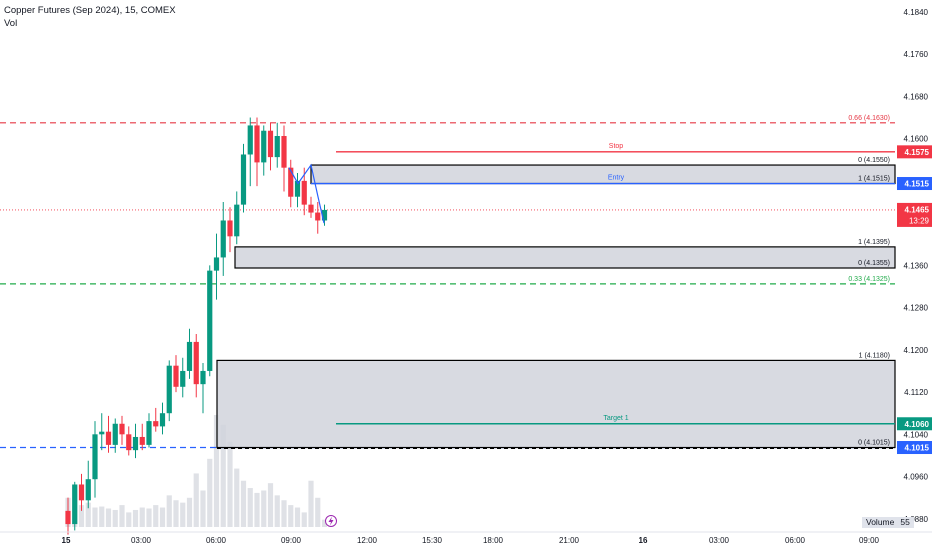 This screenshot has height=550, width=932. I want to click on chart-header: Copper Futures (Sep 2024), 15, COMEX Vol, so click(90, 17).